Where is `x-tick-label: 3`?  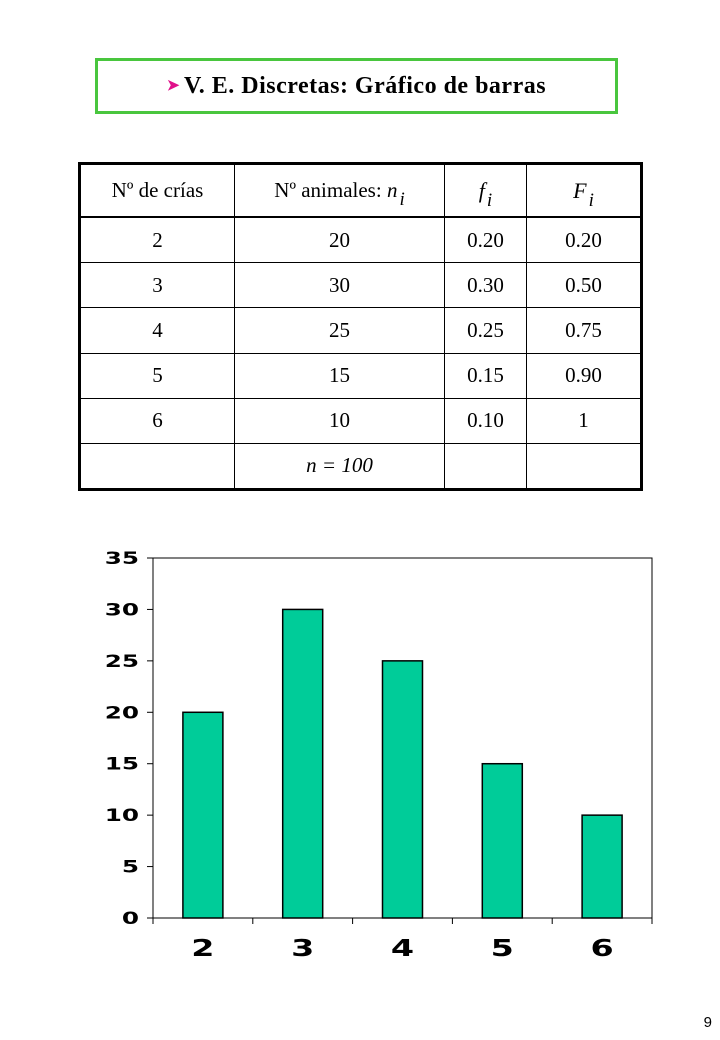 x-tick-label: 3 is located at coordinates (302, 947).